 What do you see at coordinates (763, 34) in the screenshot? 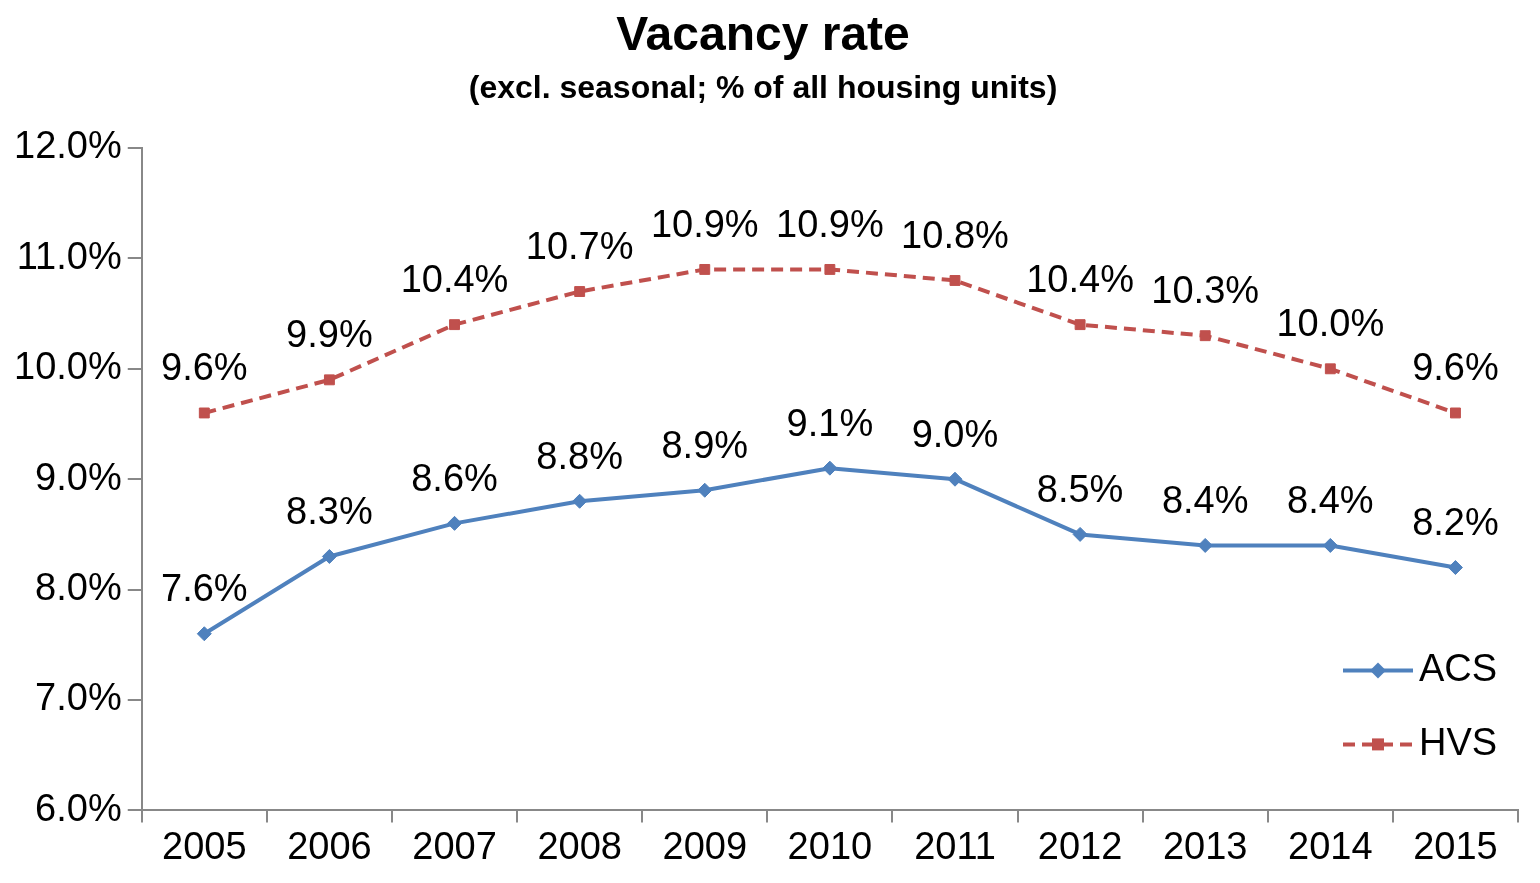
I see `chart-title: Vacancy rate` at bounding box center [763, 34].